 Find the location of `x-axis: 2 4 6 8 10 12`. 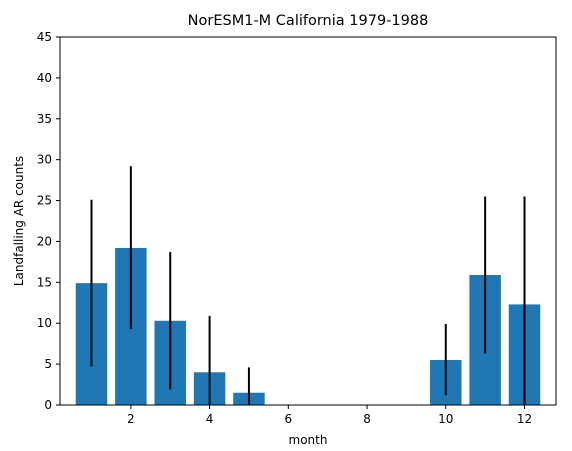

x-axis: 2 4 6 8 10 12 is located at coordinates (329, 415).